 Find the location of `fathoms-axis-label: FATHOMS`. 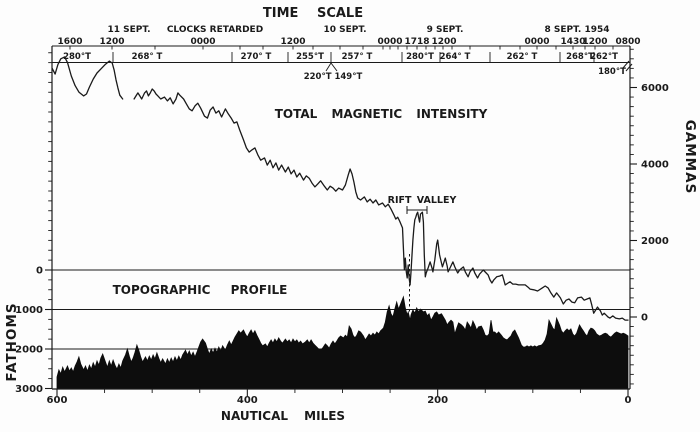

fathoms-axis-label: FATHOMS is located at coordinates (12, 341).